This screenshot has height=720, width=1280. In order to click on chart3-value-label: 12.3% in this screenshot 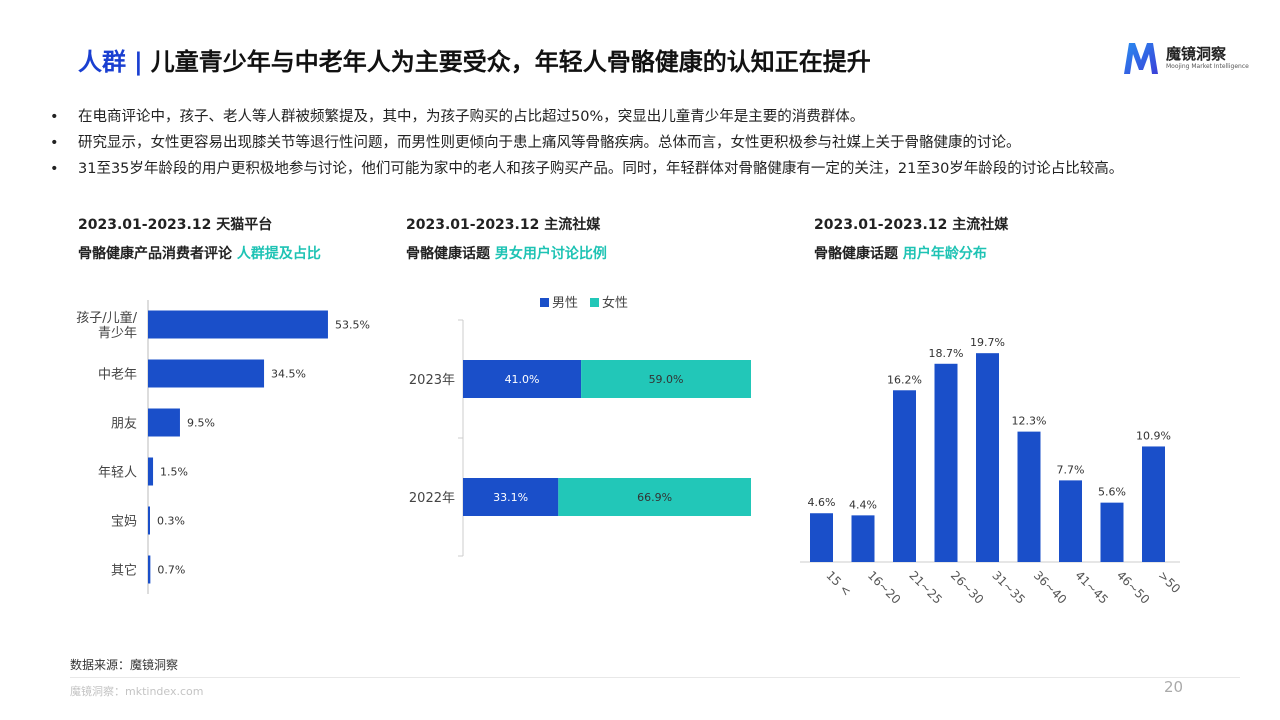, I will do `click(1029, 421)`.